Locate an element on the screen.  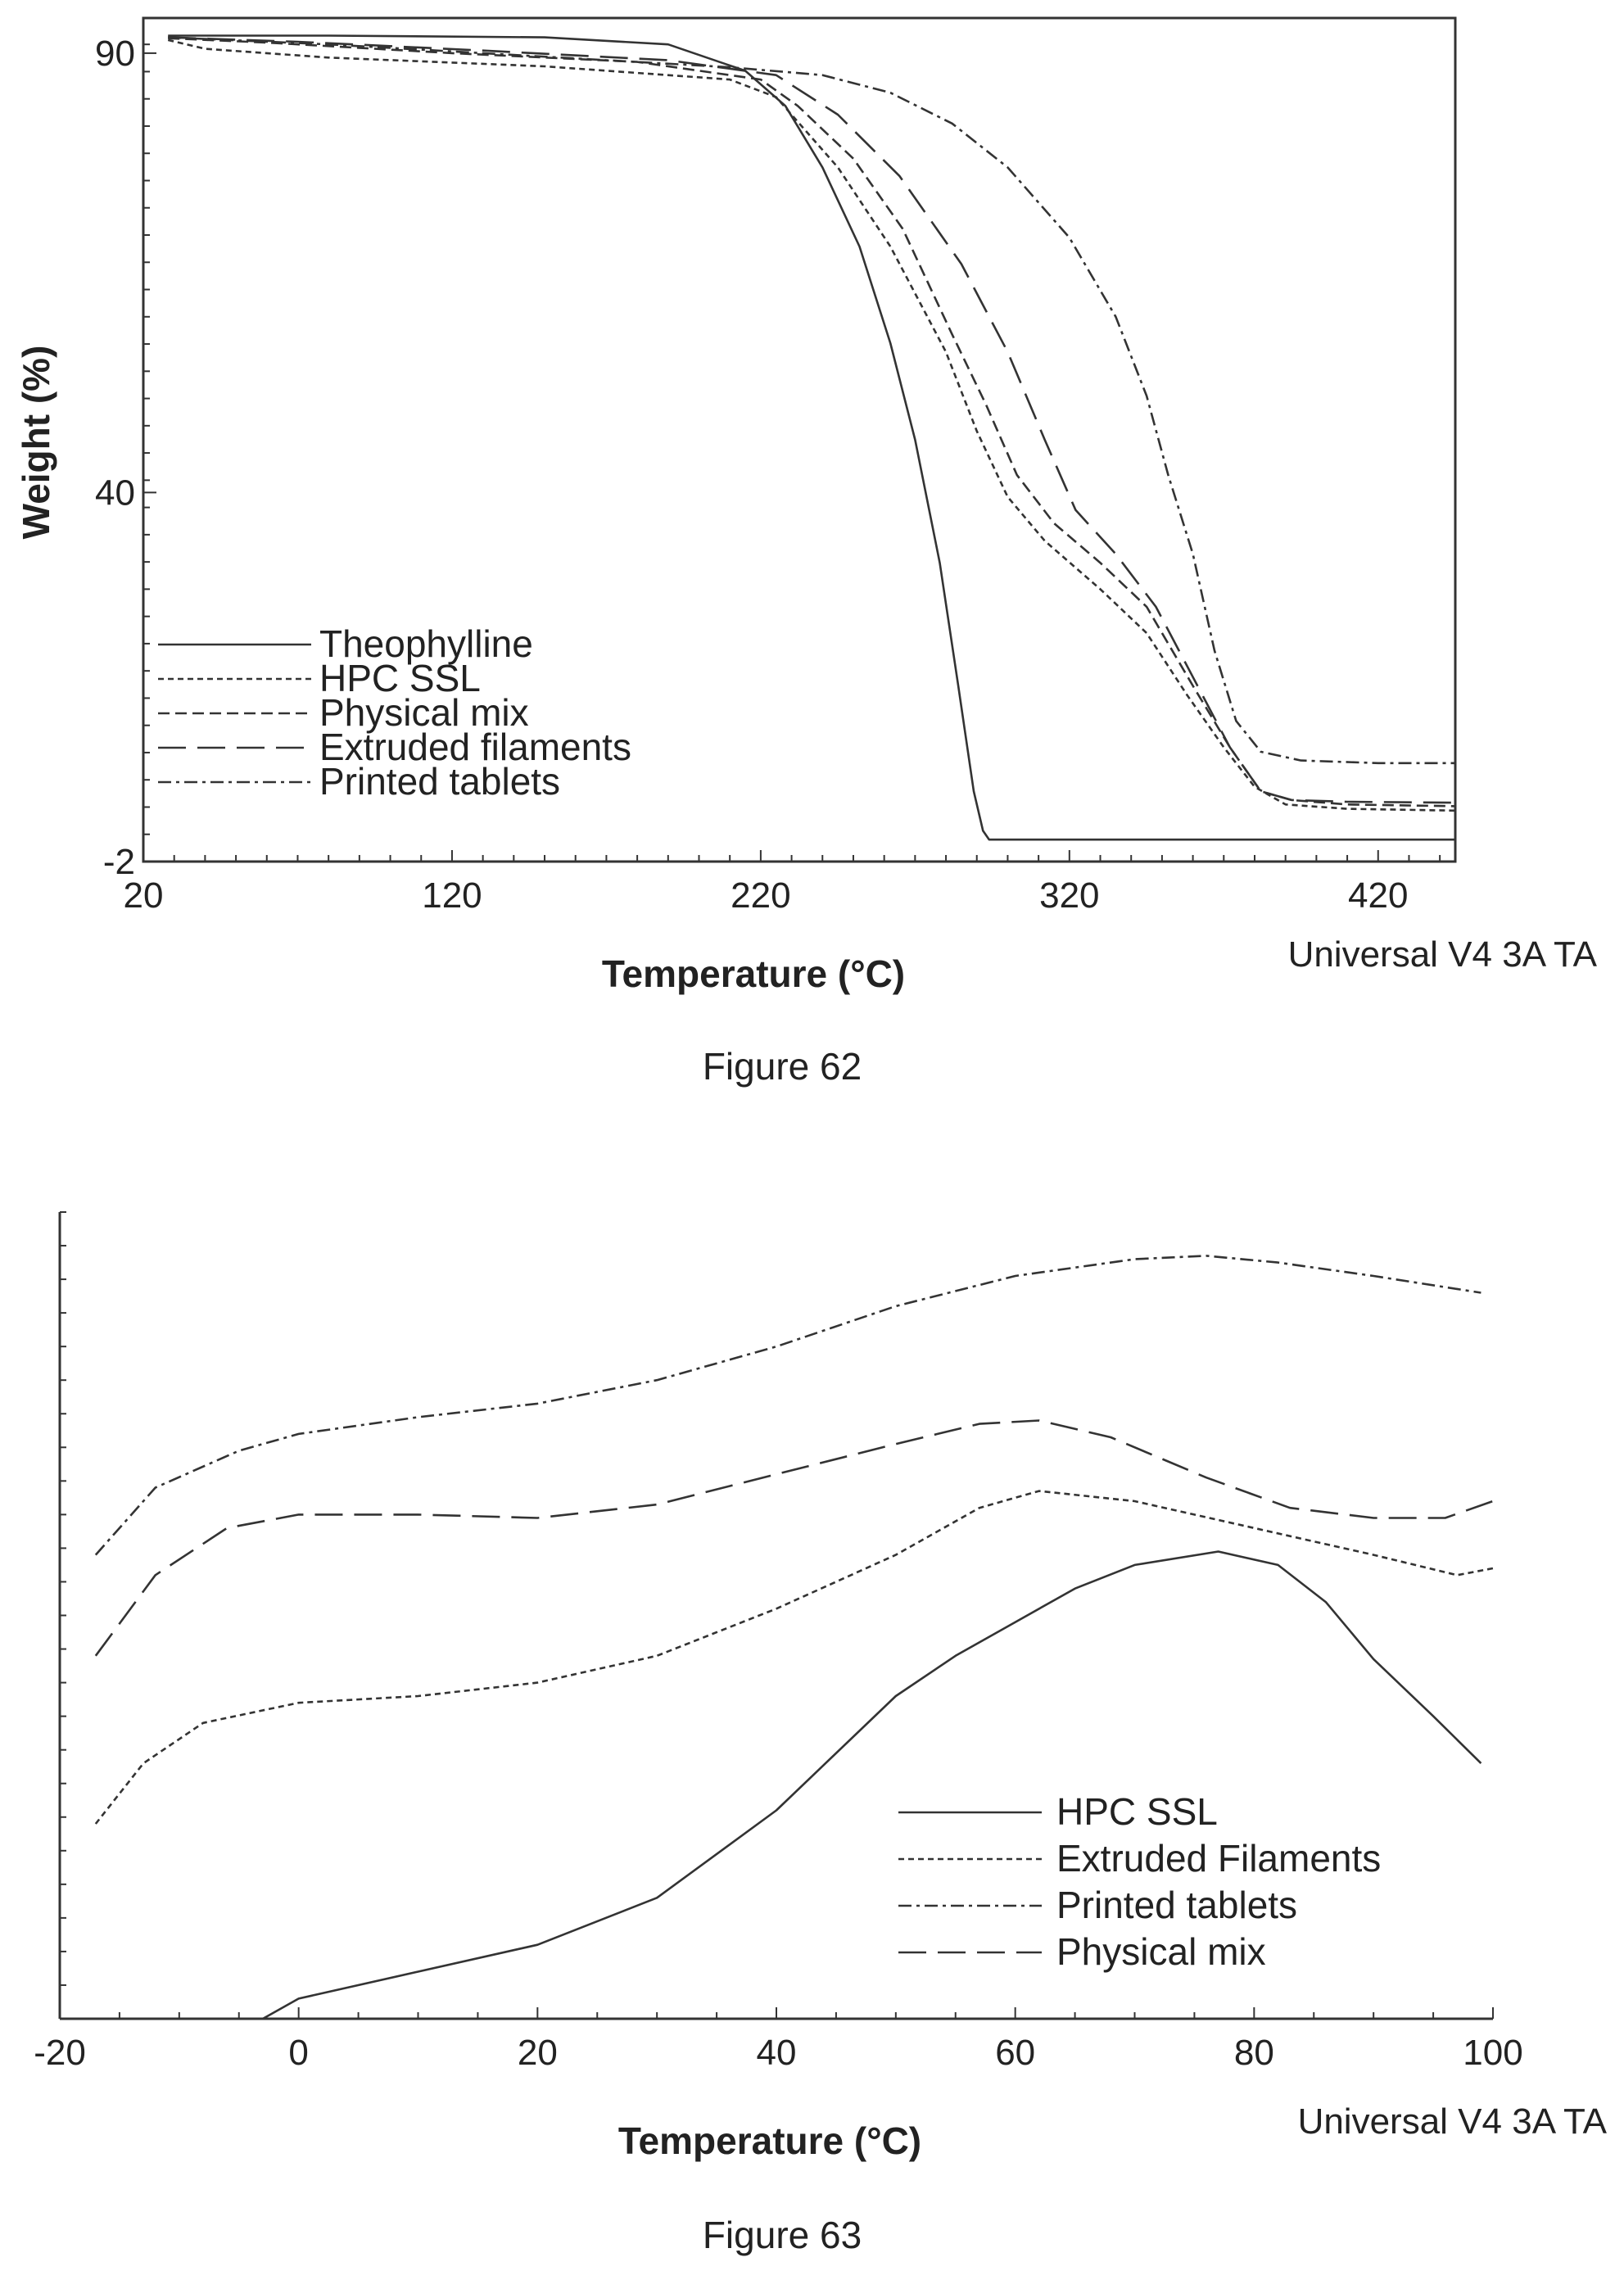
x-tick-label: 0 is located at coordinates (298, 2053).